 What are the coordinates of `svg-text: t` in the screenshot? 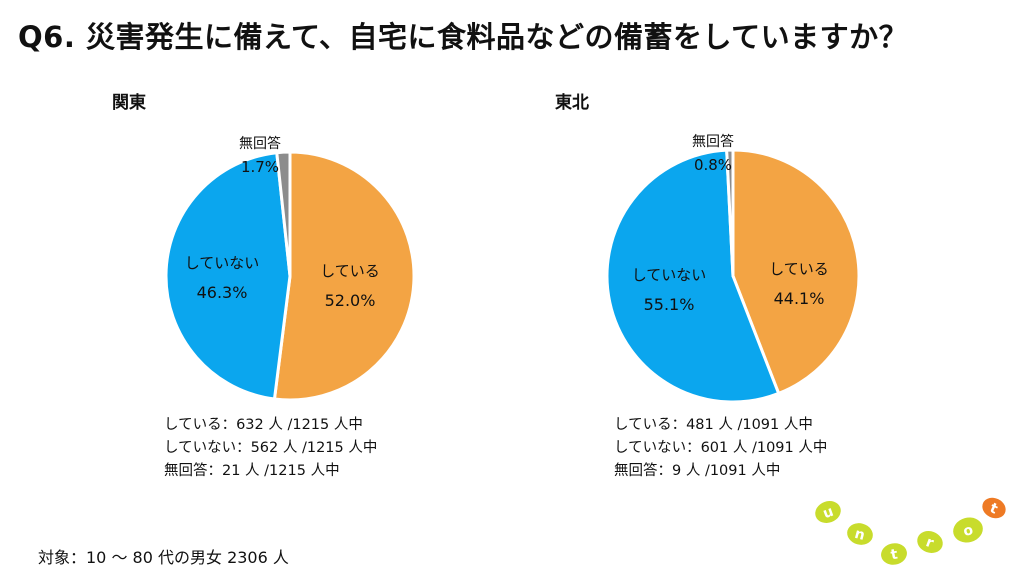 It's located at (894, 554).